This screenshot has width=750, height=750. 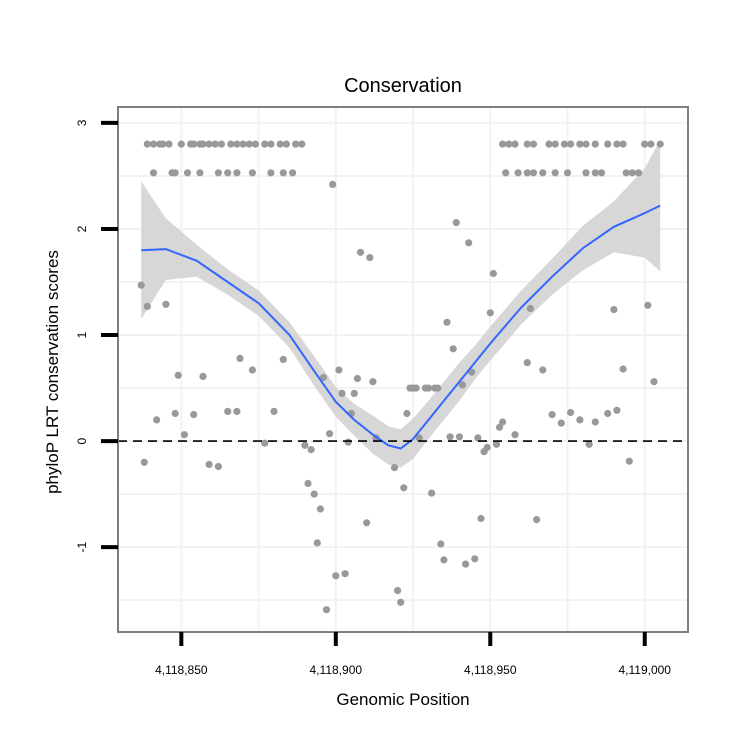 I want to click on x-tick-label: 4,119,000, so click(x=644, y=670).